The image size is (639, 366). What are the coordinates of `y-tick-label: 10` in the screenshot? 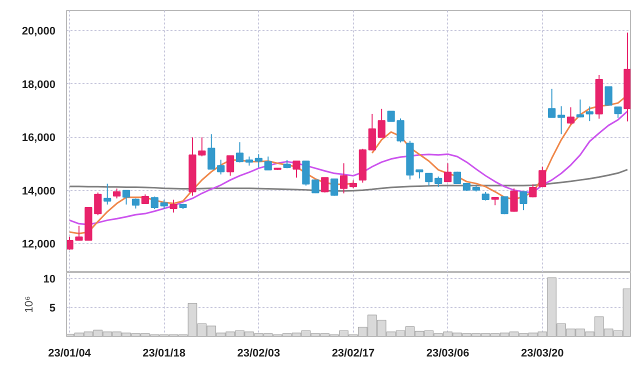 It's located at (49, 279).